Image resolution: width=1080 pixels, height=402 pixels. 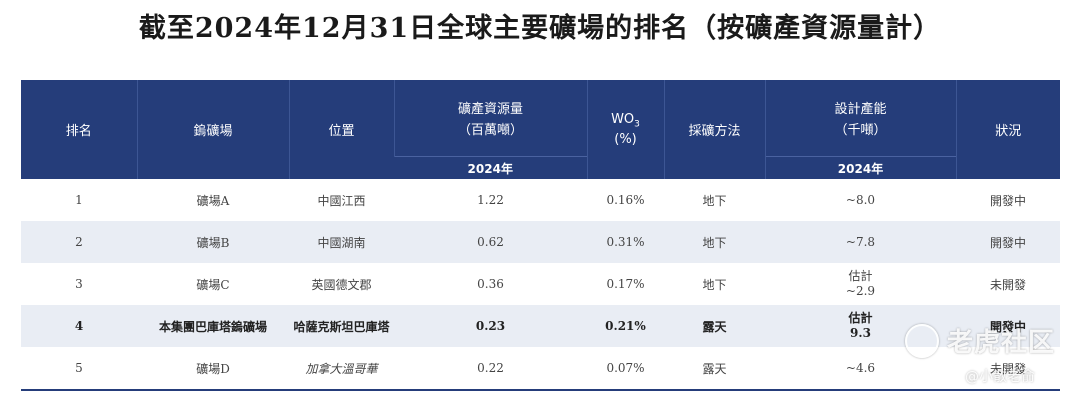 What do you see at coordinates (341, 369) in the screenshot?
I see `cell-location: 加拿大溫哥華` at bounding box center [341, 369].